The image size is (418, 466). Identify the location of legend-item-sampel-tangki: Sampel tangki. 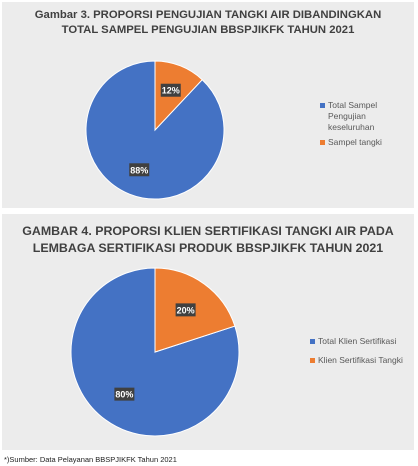
(366, 142).